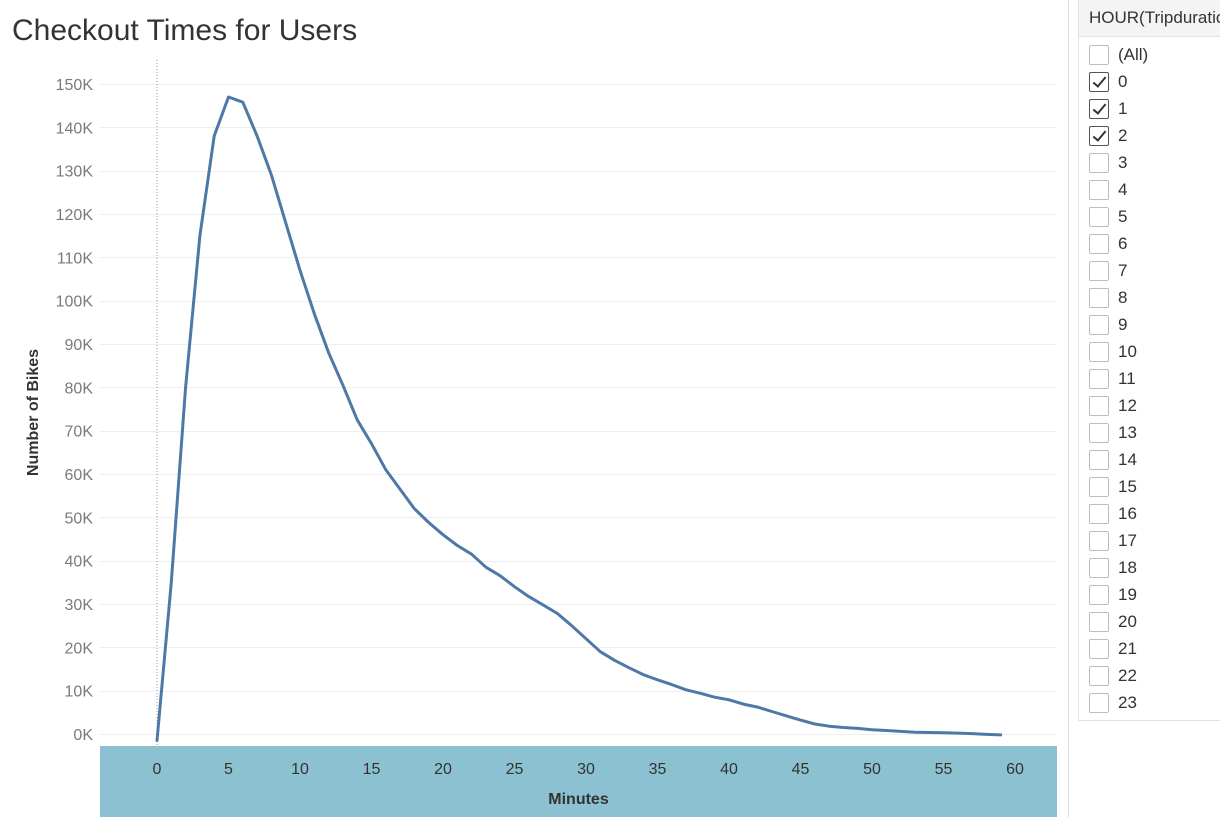 The image size is (1220, 817). What do you see at coordinates (1123, 297) in the screenshot?
I see `filter-item-label: 8` at bounding box center [1123, 297].